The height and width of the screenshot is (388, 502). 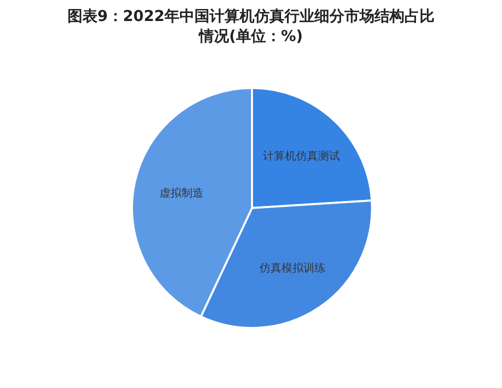 I want to click on chart-title: 图表9：2022年中国计算机仿真行业细分市场结构占比情况(单位：%), so click(x=251, y=26).